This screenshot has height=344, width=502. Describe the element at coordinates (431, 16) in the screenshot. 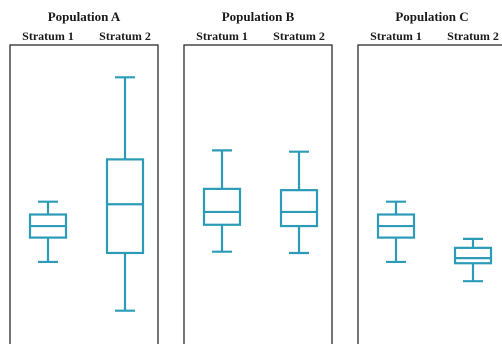

I see `panel-title: Population C` at that location.